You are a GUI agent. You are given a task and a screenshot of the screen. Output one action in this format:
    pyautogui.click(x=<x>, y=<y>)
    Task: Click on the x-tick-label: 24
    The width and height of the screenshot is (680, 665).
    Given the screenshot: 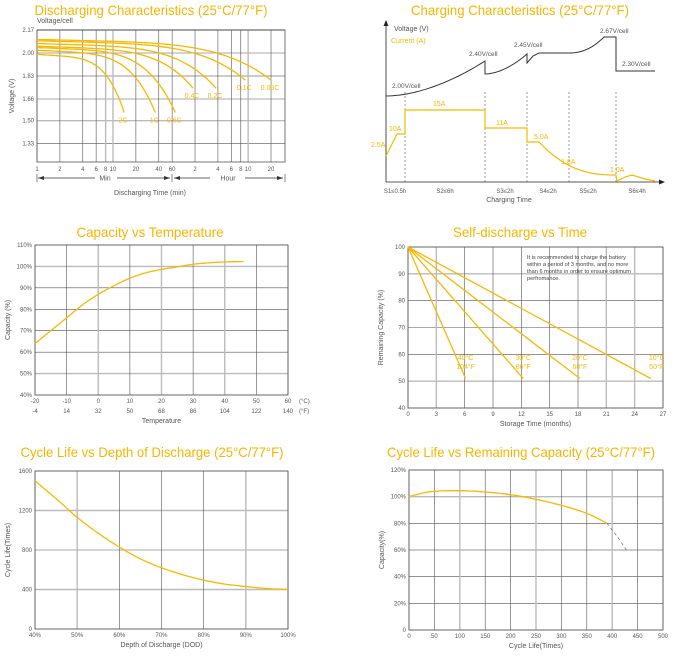 What is the action you would take?
    pyautogui.click(x=634, y=415)
    